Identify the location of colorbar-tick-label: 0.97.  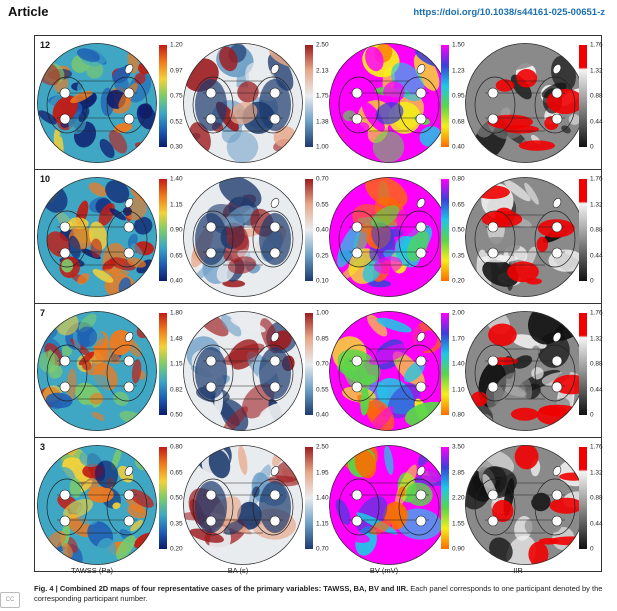
(176, 70).